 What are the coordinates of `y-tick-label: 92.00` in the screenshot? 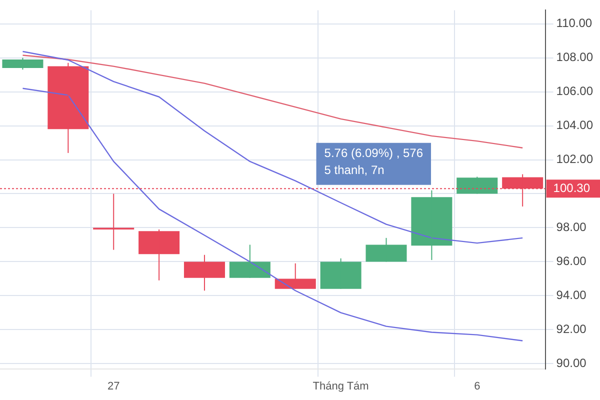 It's located at (571, 329).